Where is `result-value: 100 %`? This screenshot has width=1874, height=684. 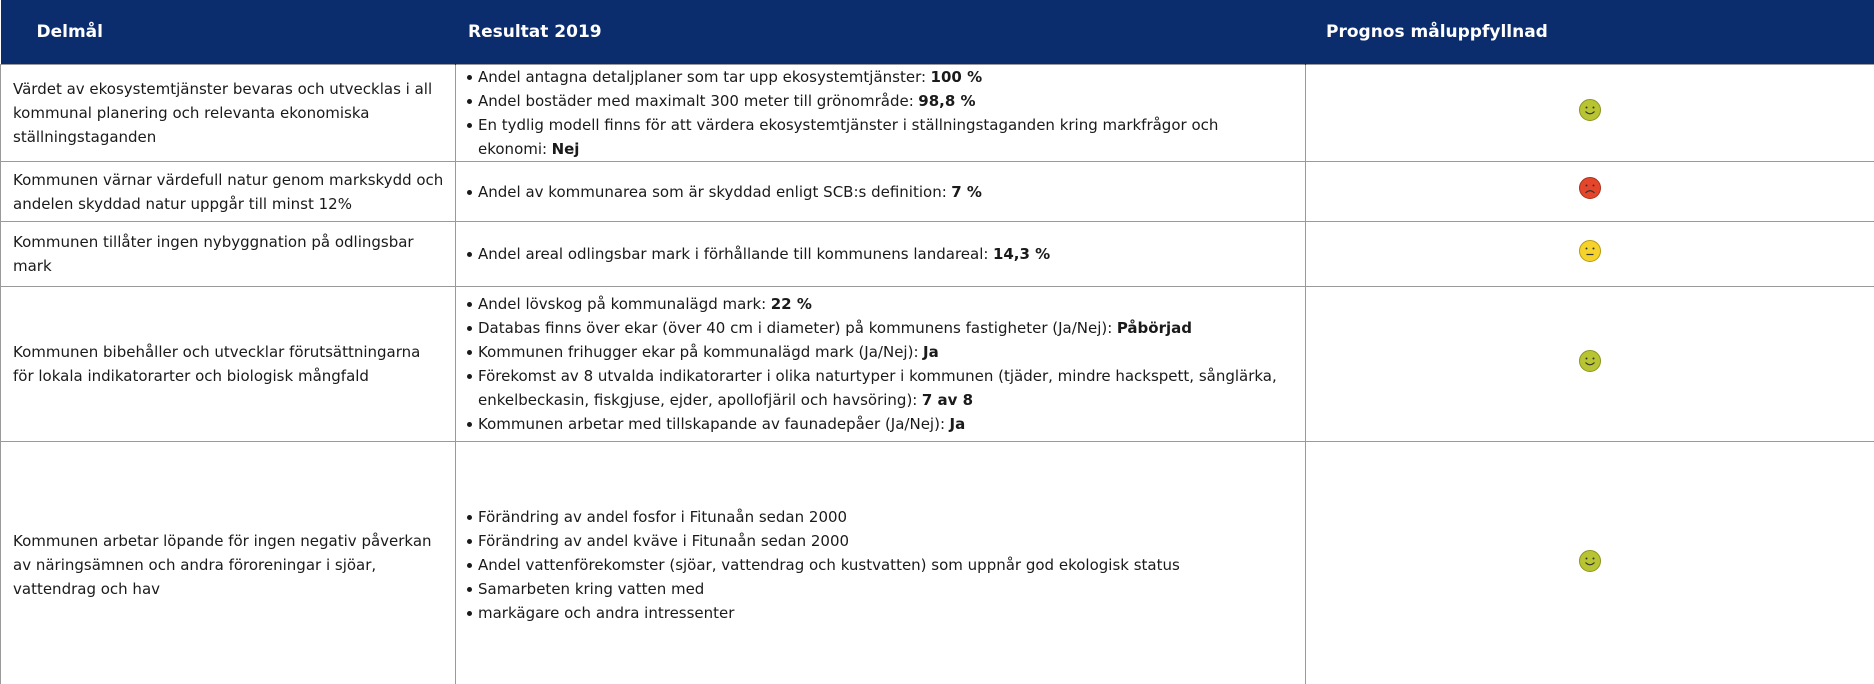 result-value: 100 % is located at coordinates (956, 77).